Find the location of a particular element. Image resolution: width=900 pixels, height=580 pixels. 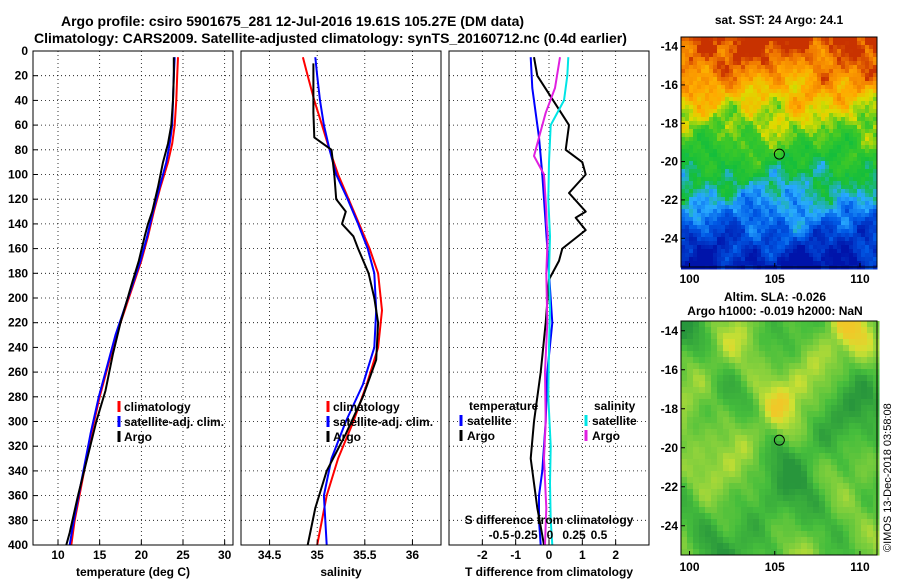

map-x-tick-label: 100 is located at coordinates (690, 567).